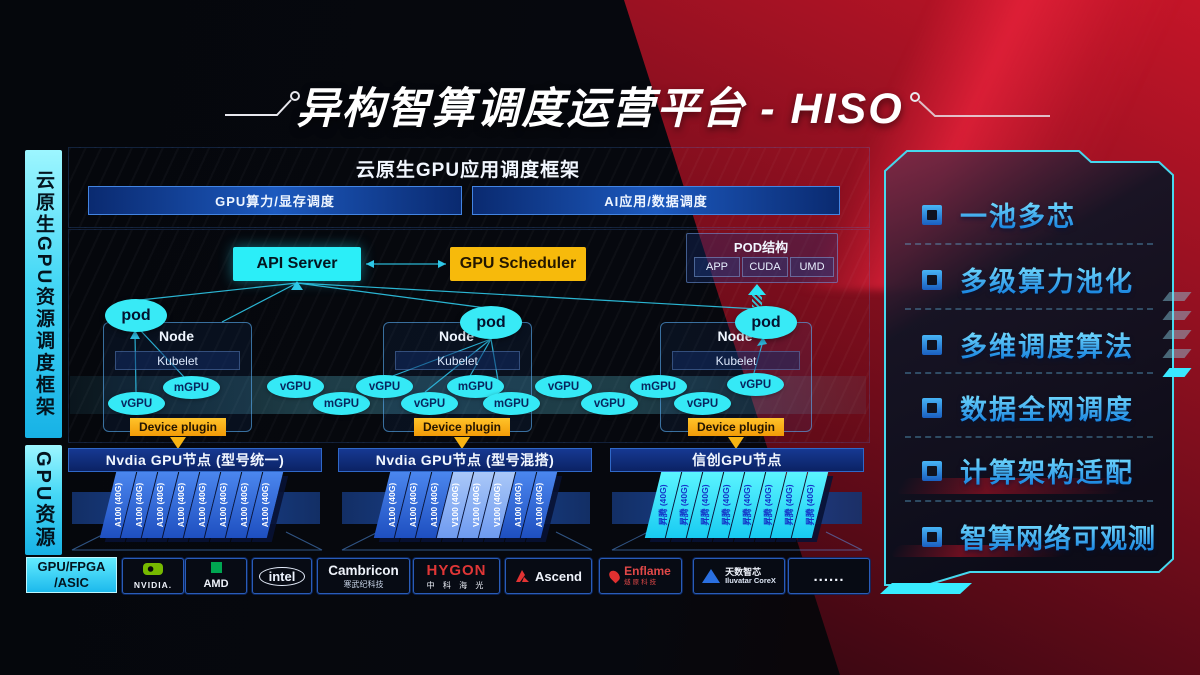 Image resolution: width=1200 pixels, height=675 pixels. What do you see at coordinates (1028, 344) in the screenshot?
I see `feature-item: 多维调度算法` at bounding box center [1028, 344].